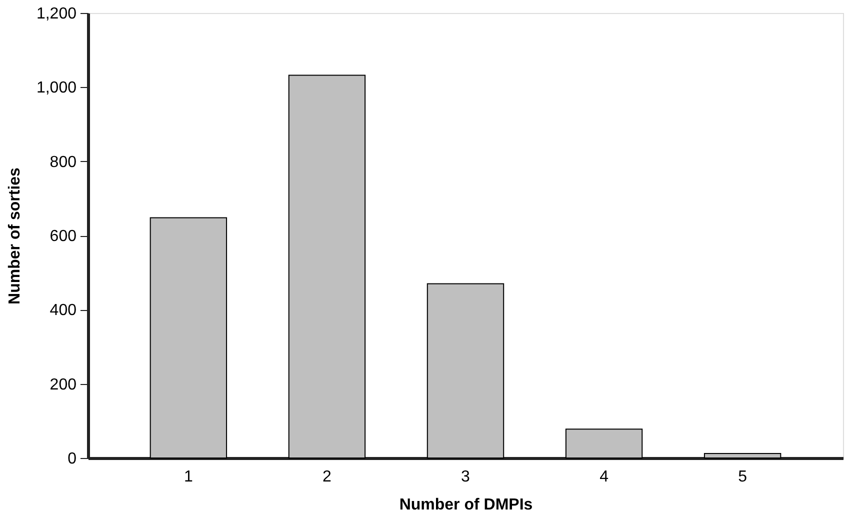  Describe the element at coordinates (63, 162) in the screenshot. I see `y-tick-label: 800` at that location.